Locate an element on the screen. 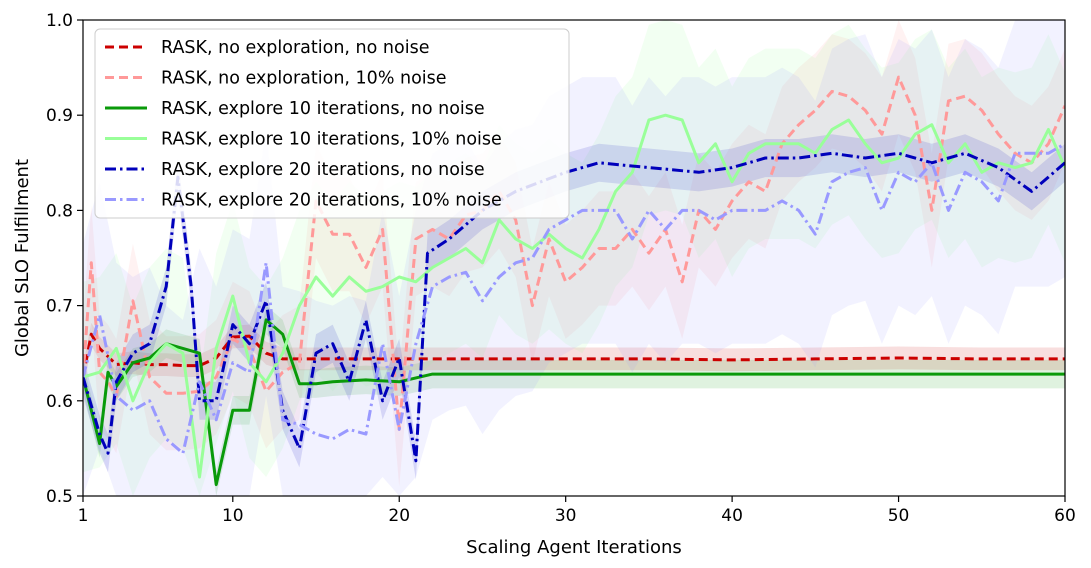  y-tick-label: 0.8 is located at coordinates (59, 211).